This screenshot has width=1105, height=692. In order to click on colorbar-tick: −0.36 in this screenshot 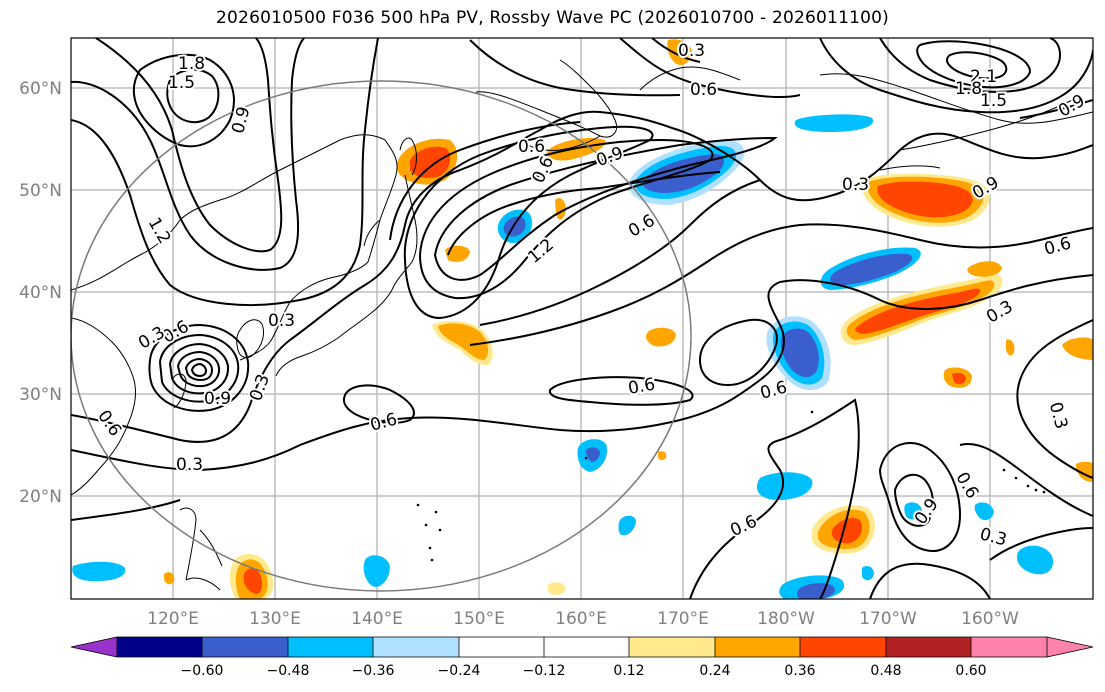, I will do `click(373, 671)`.